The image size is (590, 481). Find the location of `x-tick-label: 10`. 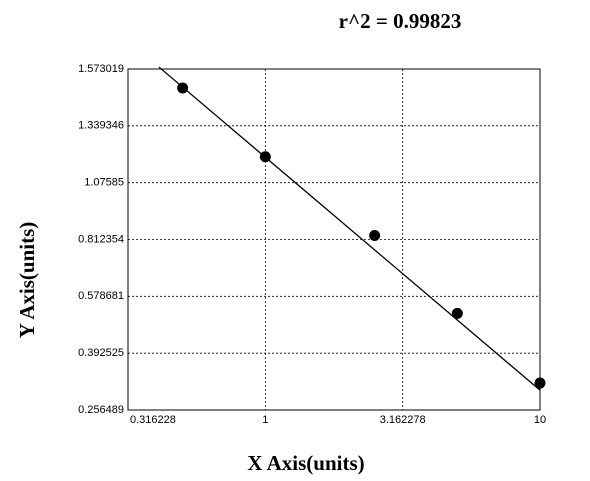

x-tick-label: 10 is located at coordinates (540, 420).